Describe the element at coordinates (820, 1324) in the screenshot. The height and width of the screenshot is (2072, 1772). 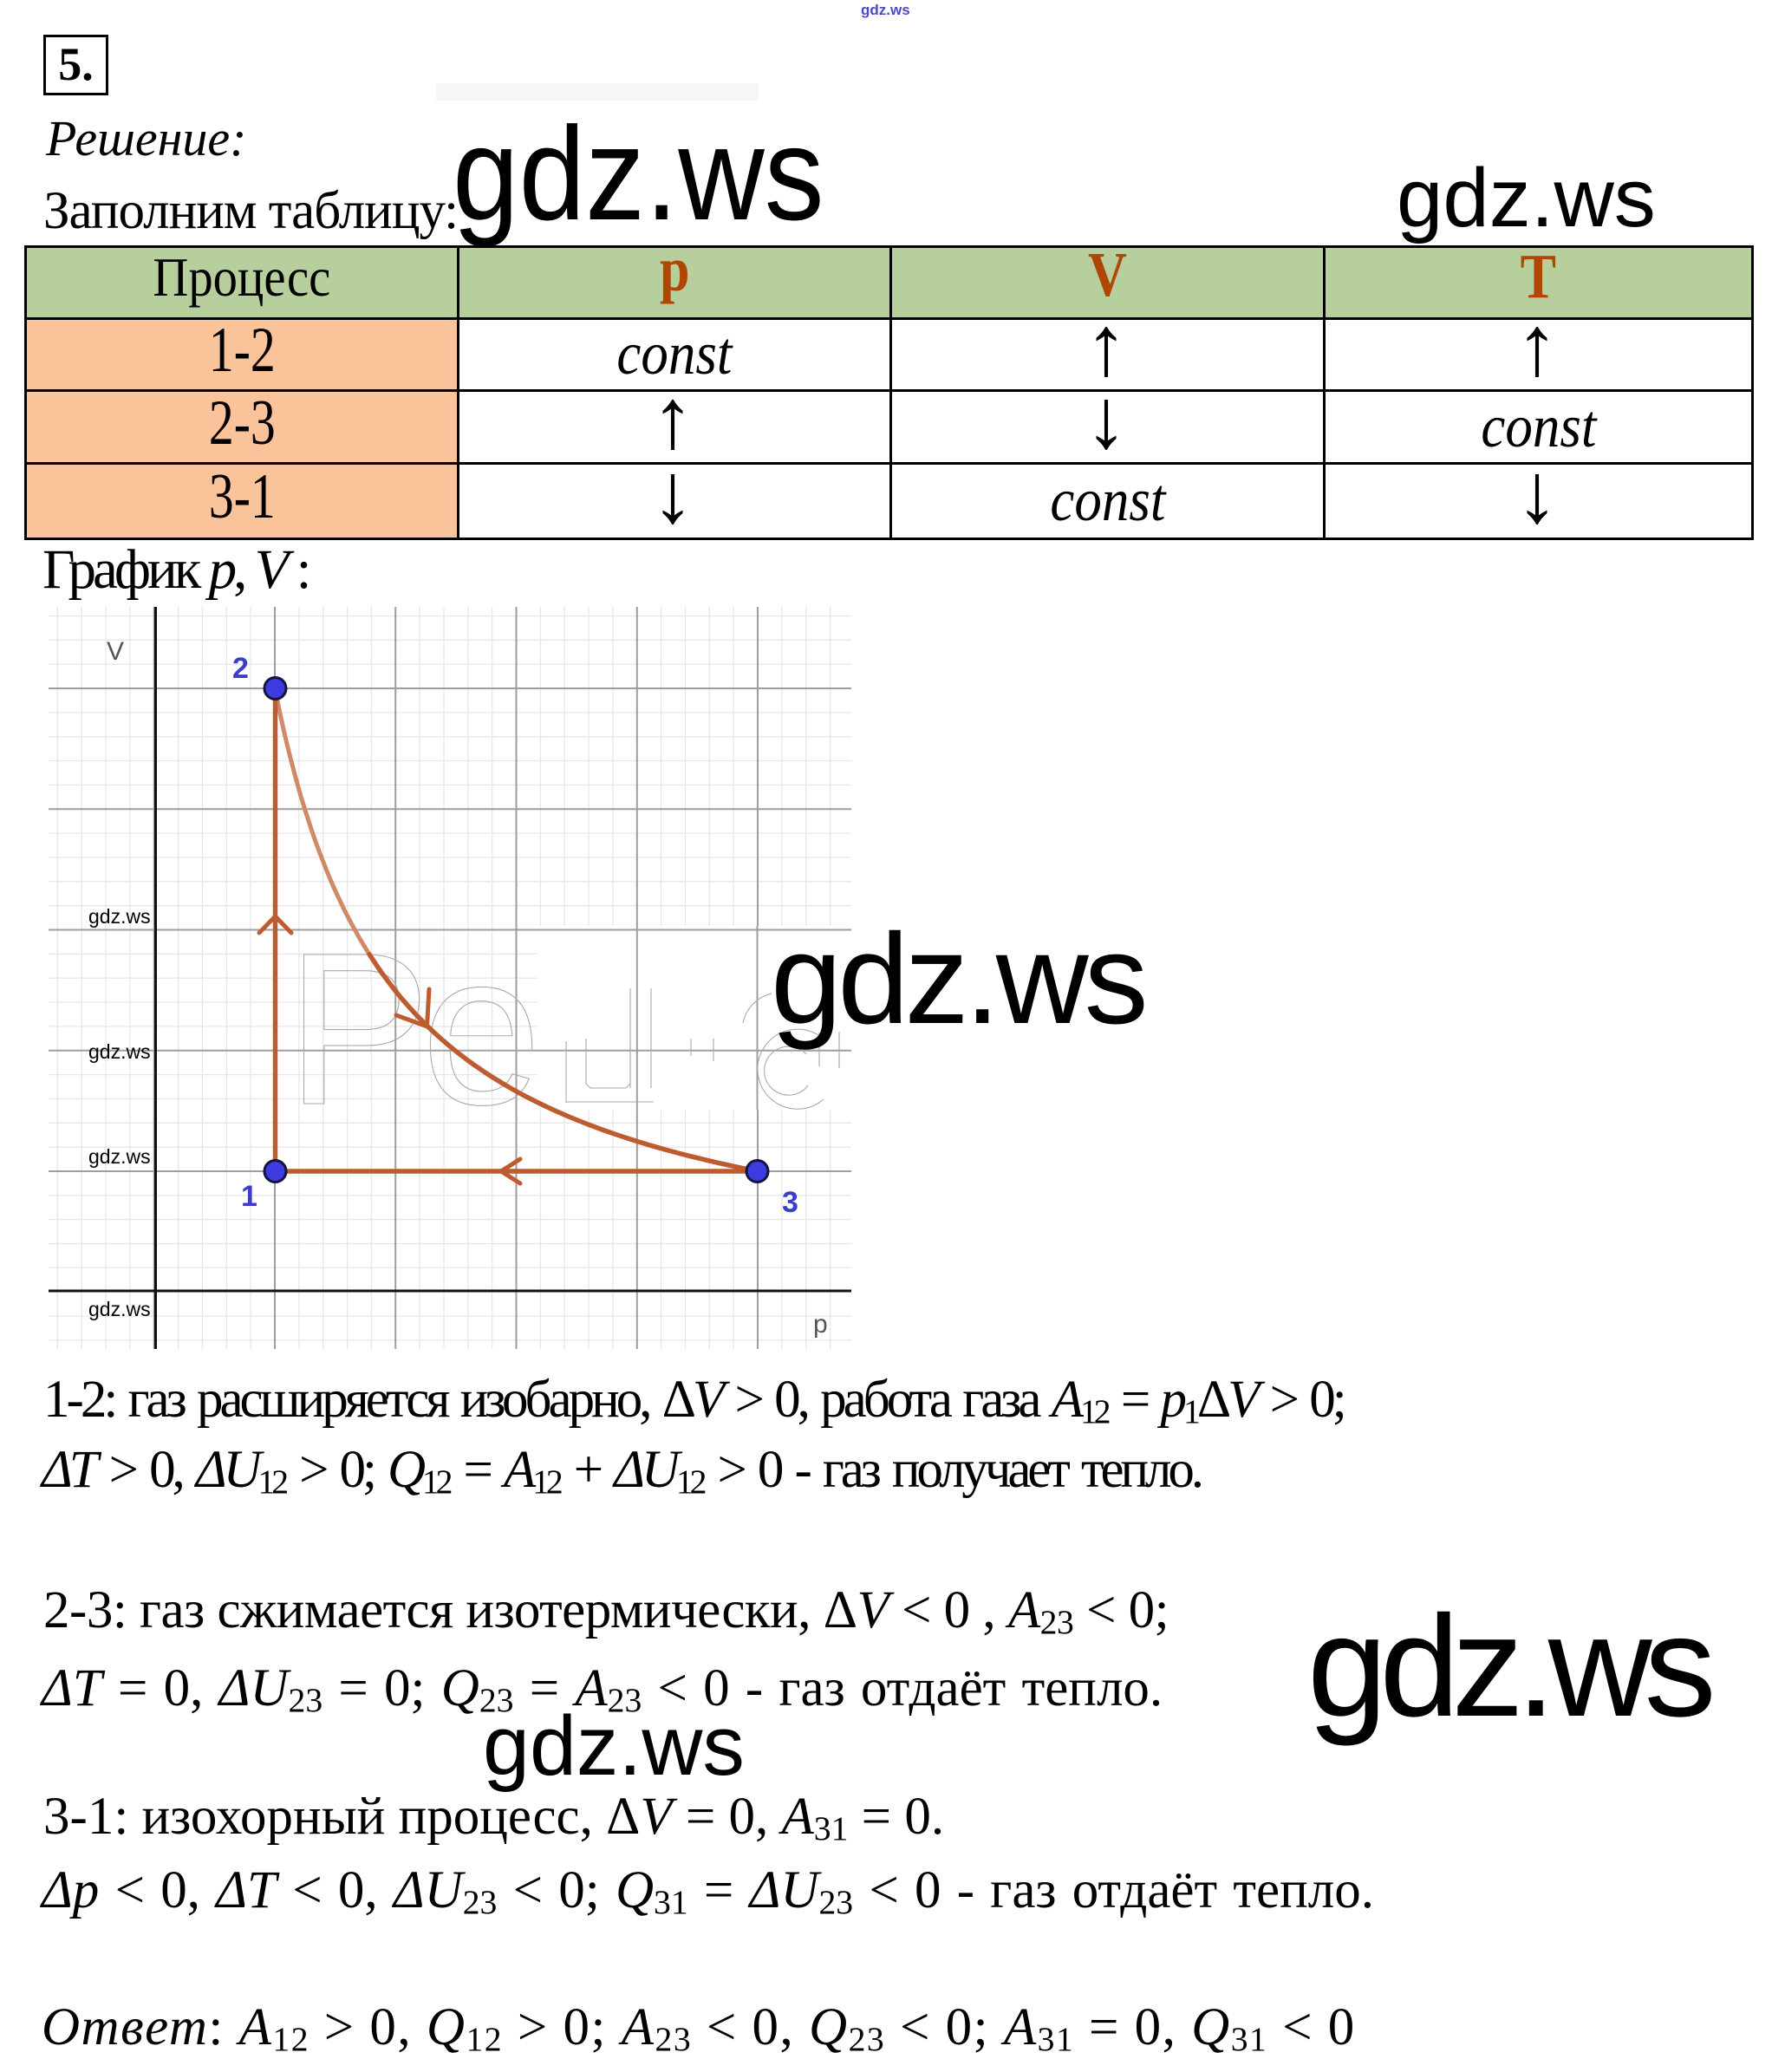
I see `svg-text: p` at that location.